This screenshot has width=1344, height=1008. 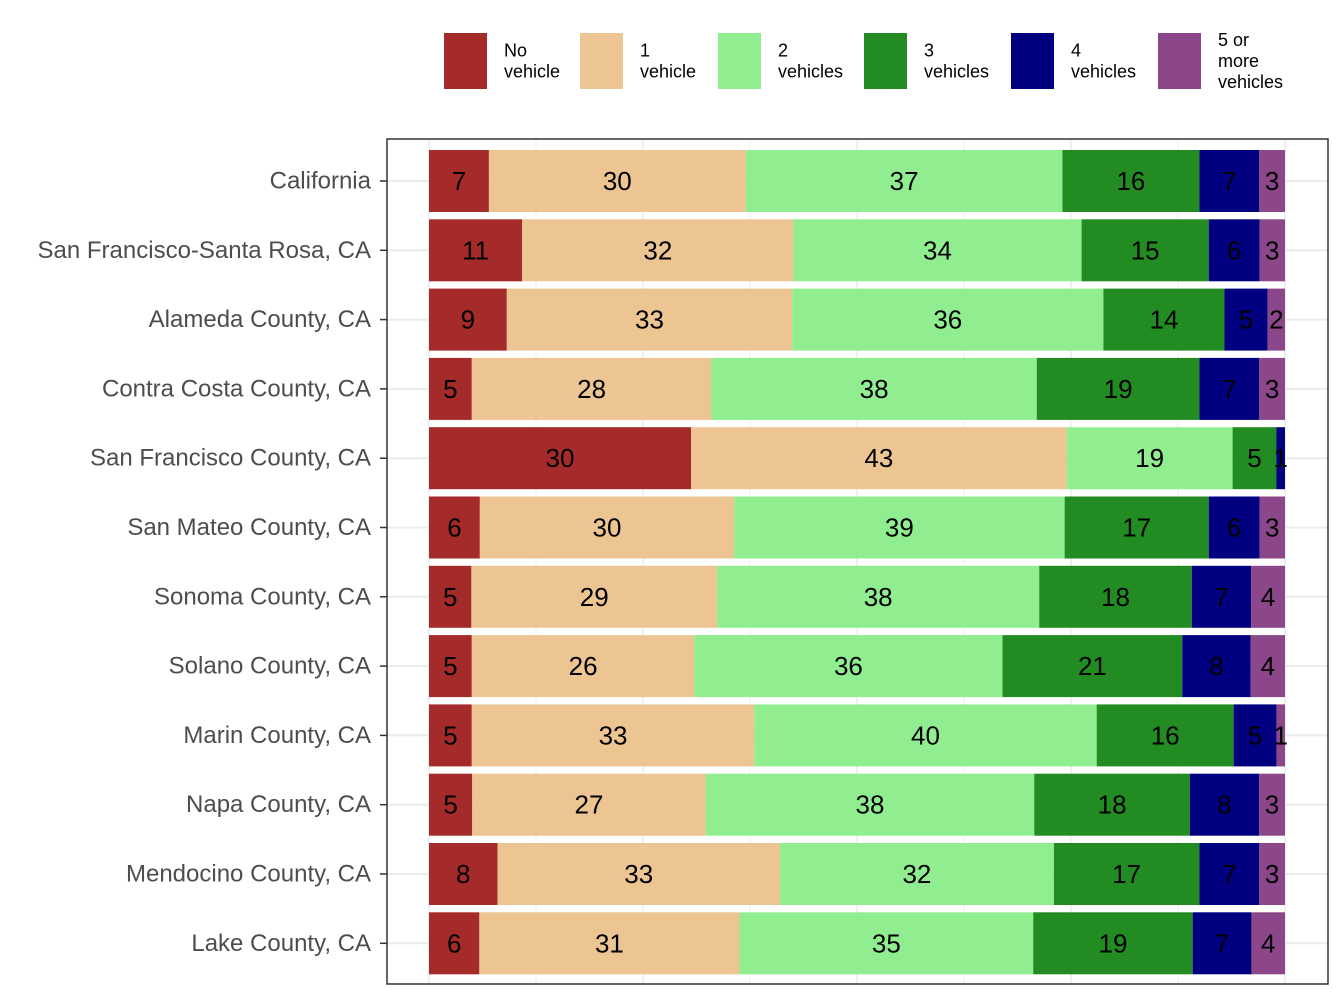 I want to click on y-tick-label: Napa County, CA, so click(x=278, y=804).